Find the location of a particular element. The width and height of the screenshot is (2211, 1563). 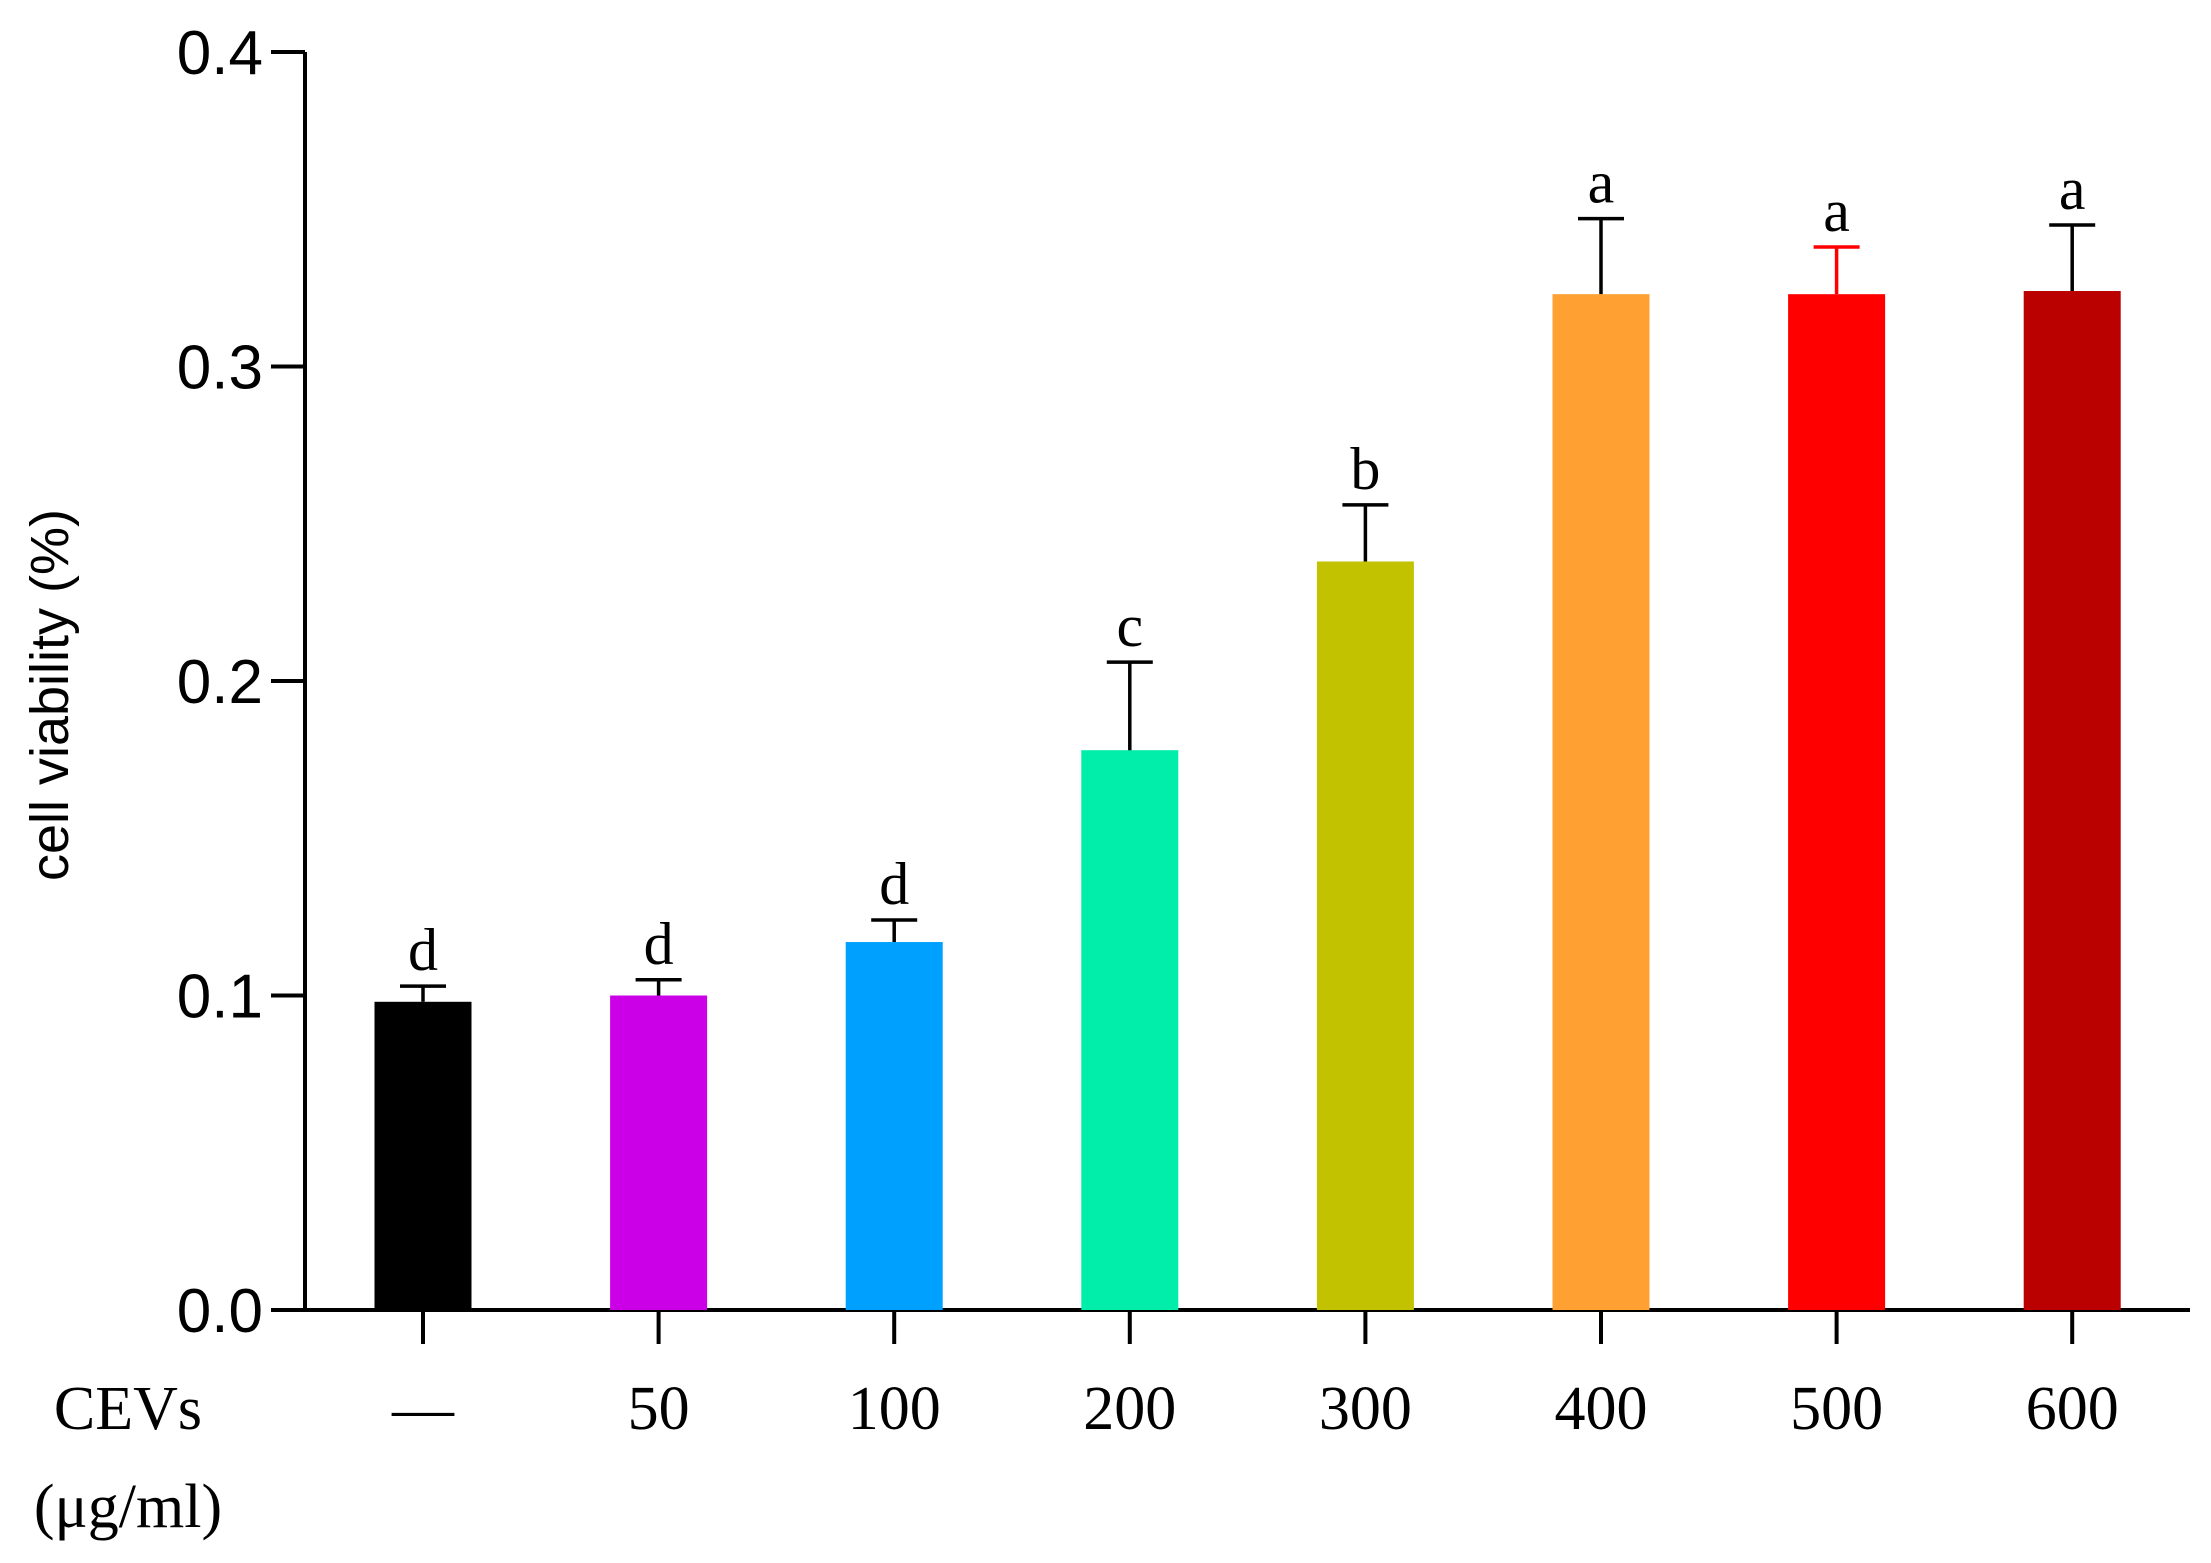

x-tick-label: 300 is located at coordinates (1365, 1409).